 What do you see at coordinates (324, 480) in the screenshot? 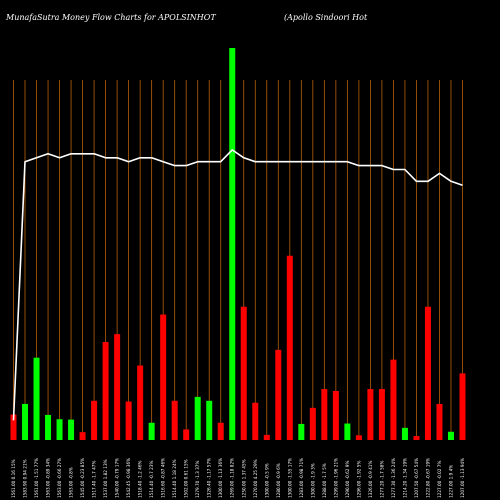
I see `x-tick-label: 1288.00 -1.7 5%` at bounding box center [324, 480].